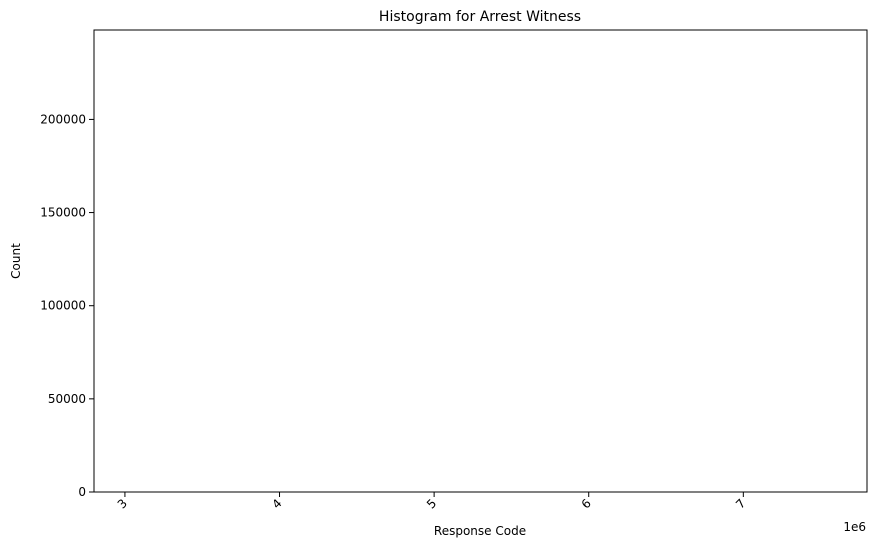  What do you see at coordinates (740, 503) in the screenshot?
I see `x-tick-label: 7` at bounding box center [740, 503].